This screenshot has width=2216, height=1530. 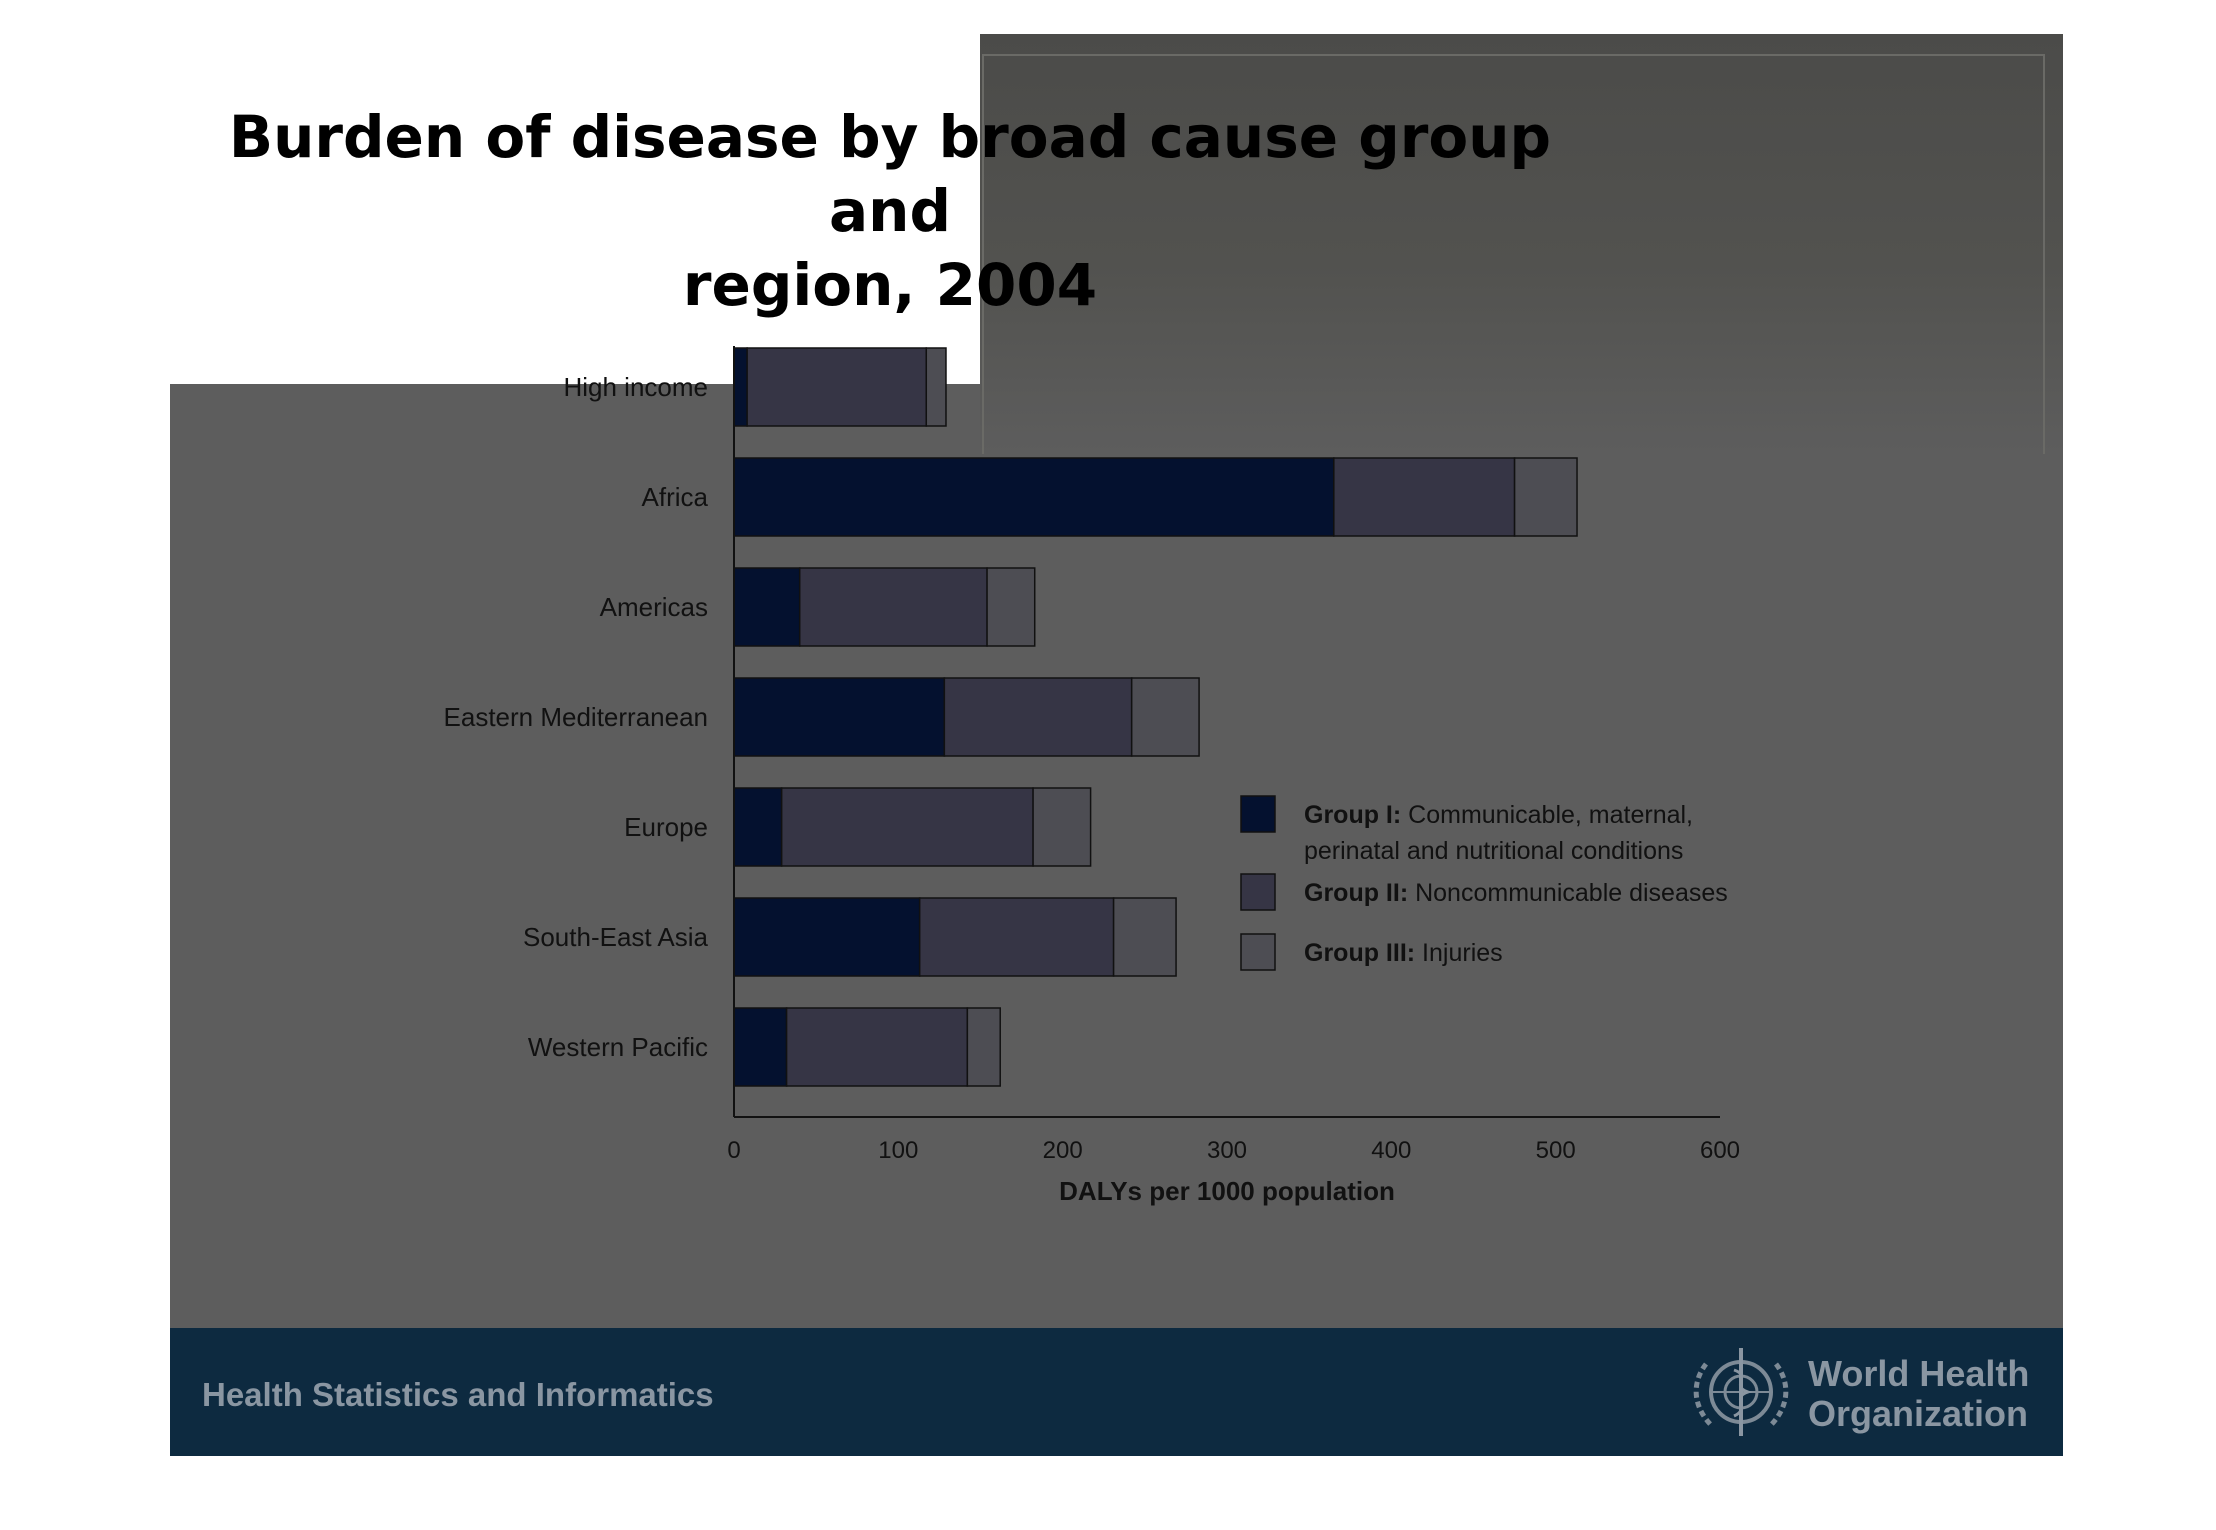 What do you see at coordinates (666, 827) in the screenshot?
I see `category-label: Europe` at bounding box center [666, 827].